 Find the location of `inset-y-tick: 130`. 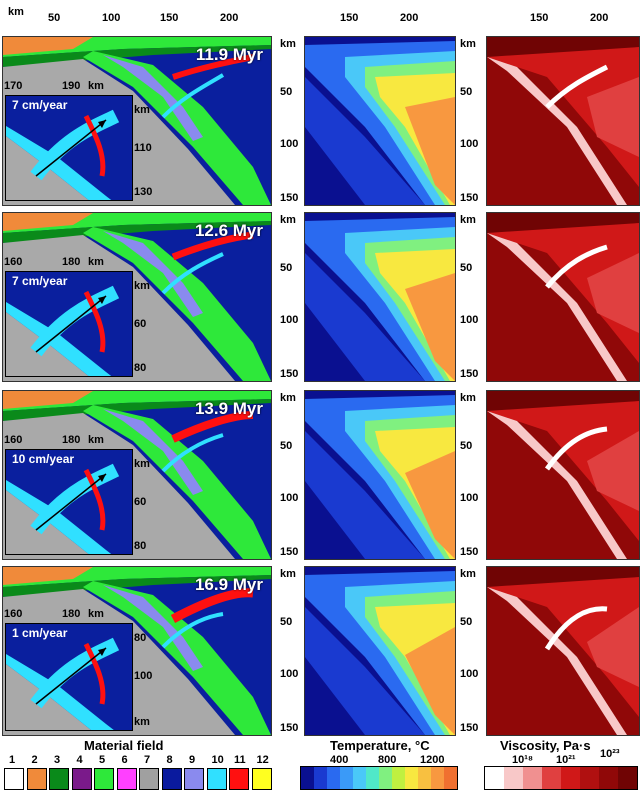

inset-y-tick: 130 is located at coordinates (143, 192).